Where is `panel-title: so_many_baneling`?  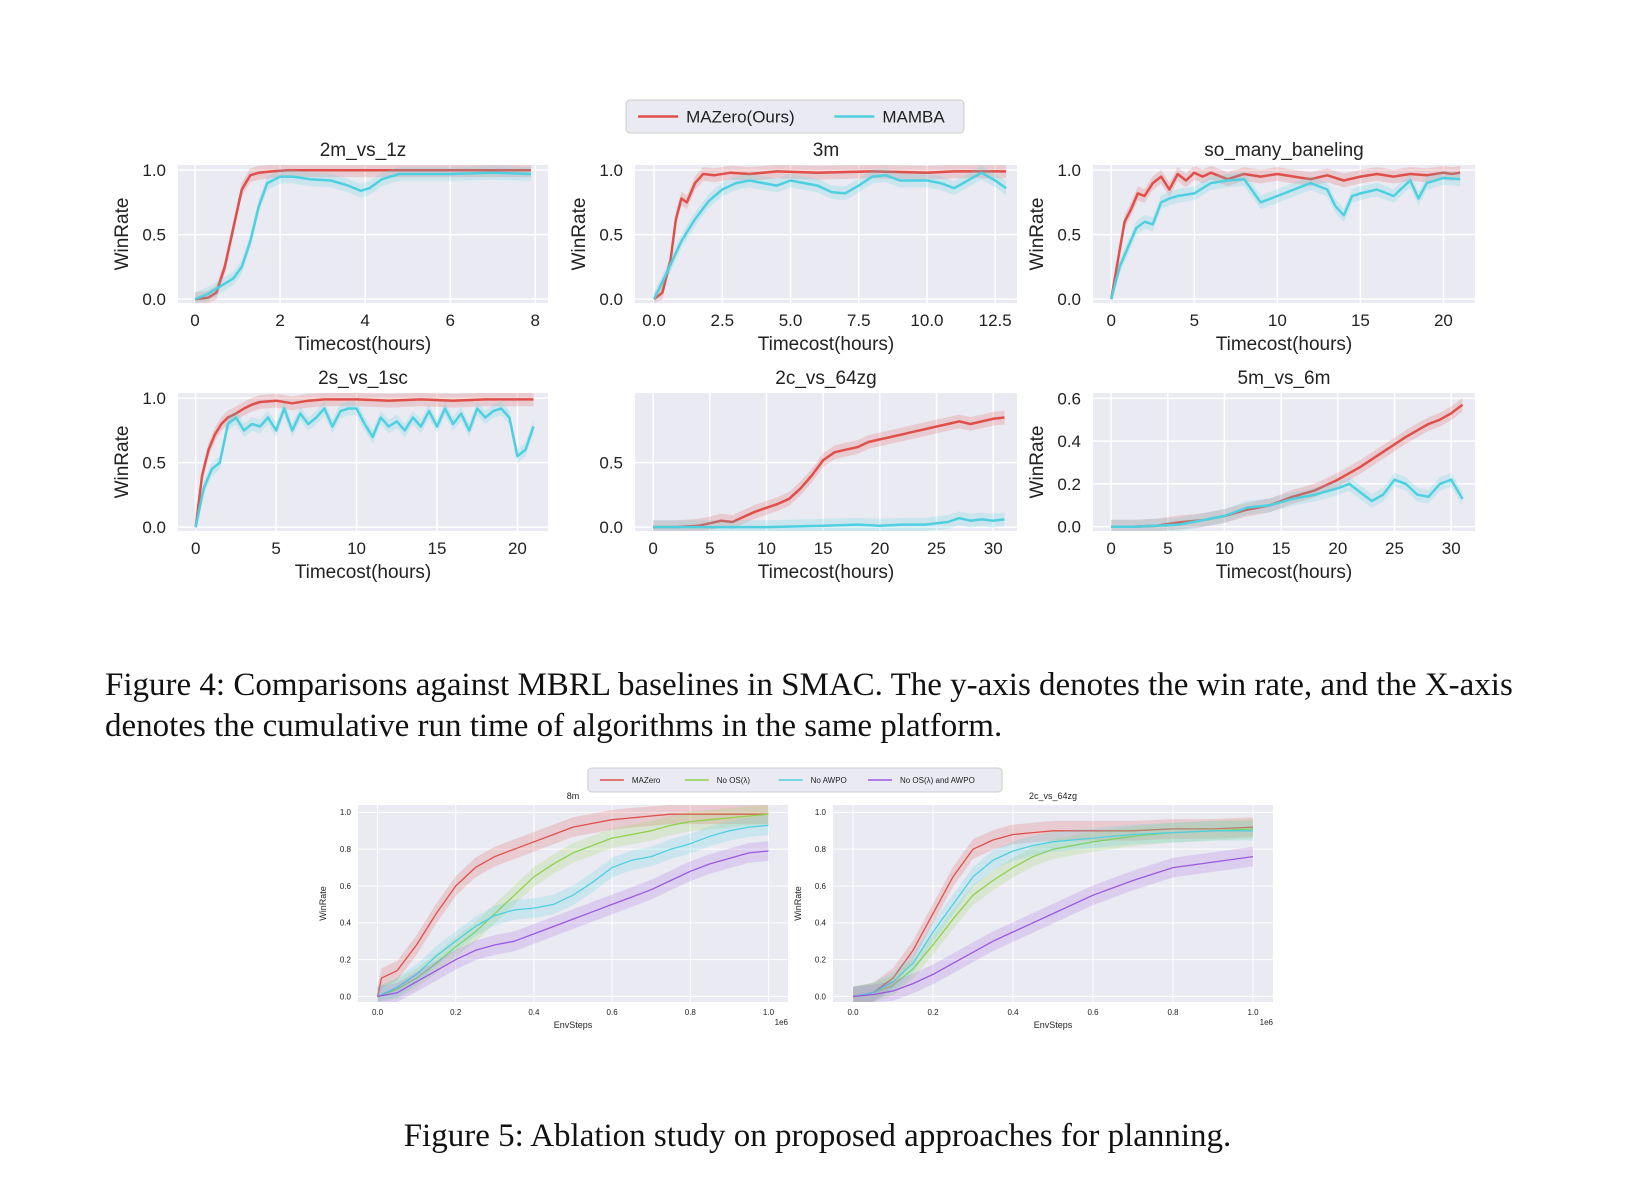
panel-title: so_many_baneling is located at coordinates (1284, 150).